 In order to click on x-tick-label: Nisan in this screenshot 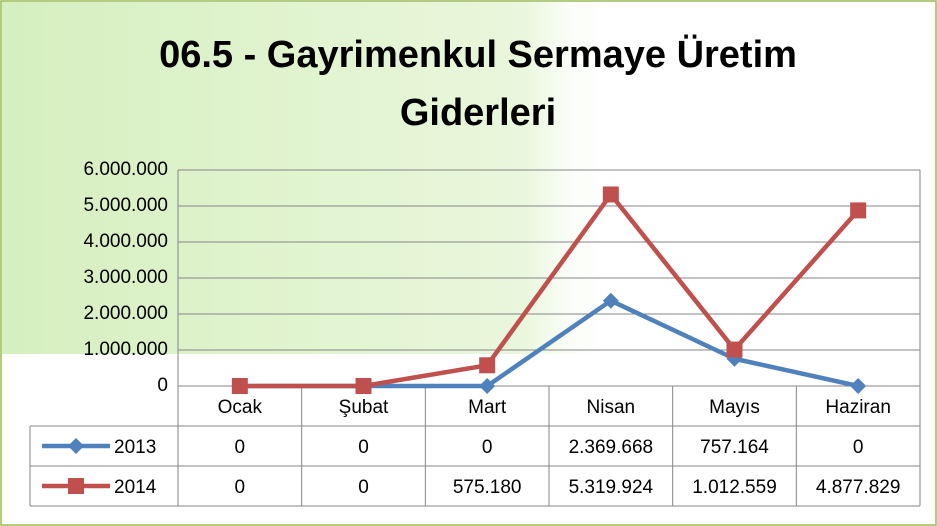, I will do `click(611, 407)`.